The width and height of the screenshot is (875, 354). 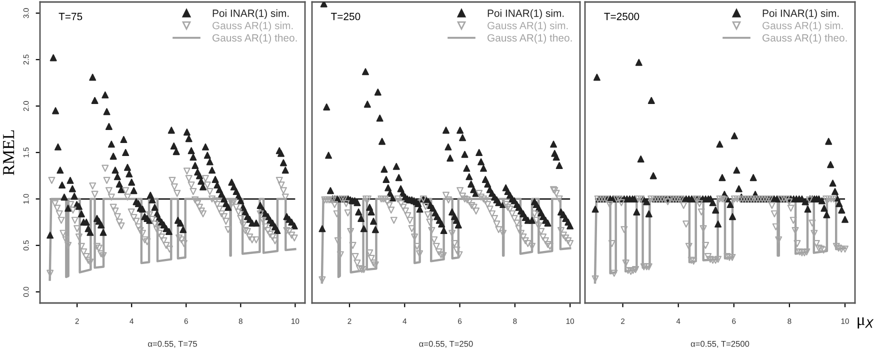 What do you see at coordinates (866, 323) in the screenshot?
I see `text: μ$_{X}$` at bounding box center [866, 323].